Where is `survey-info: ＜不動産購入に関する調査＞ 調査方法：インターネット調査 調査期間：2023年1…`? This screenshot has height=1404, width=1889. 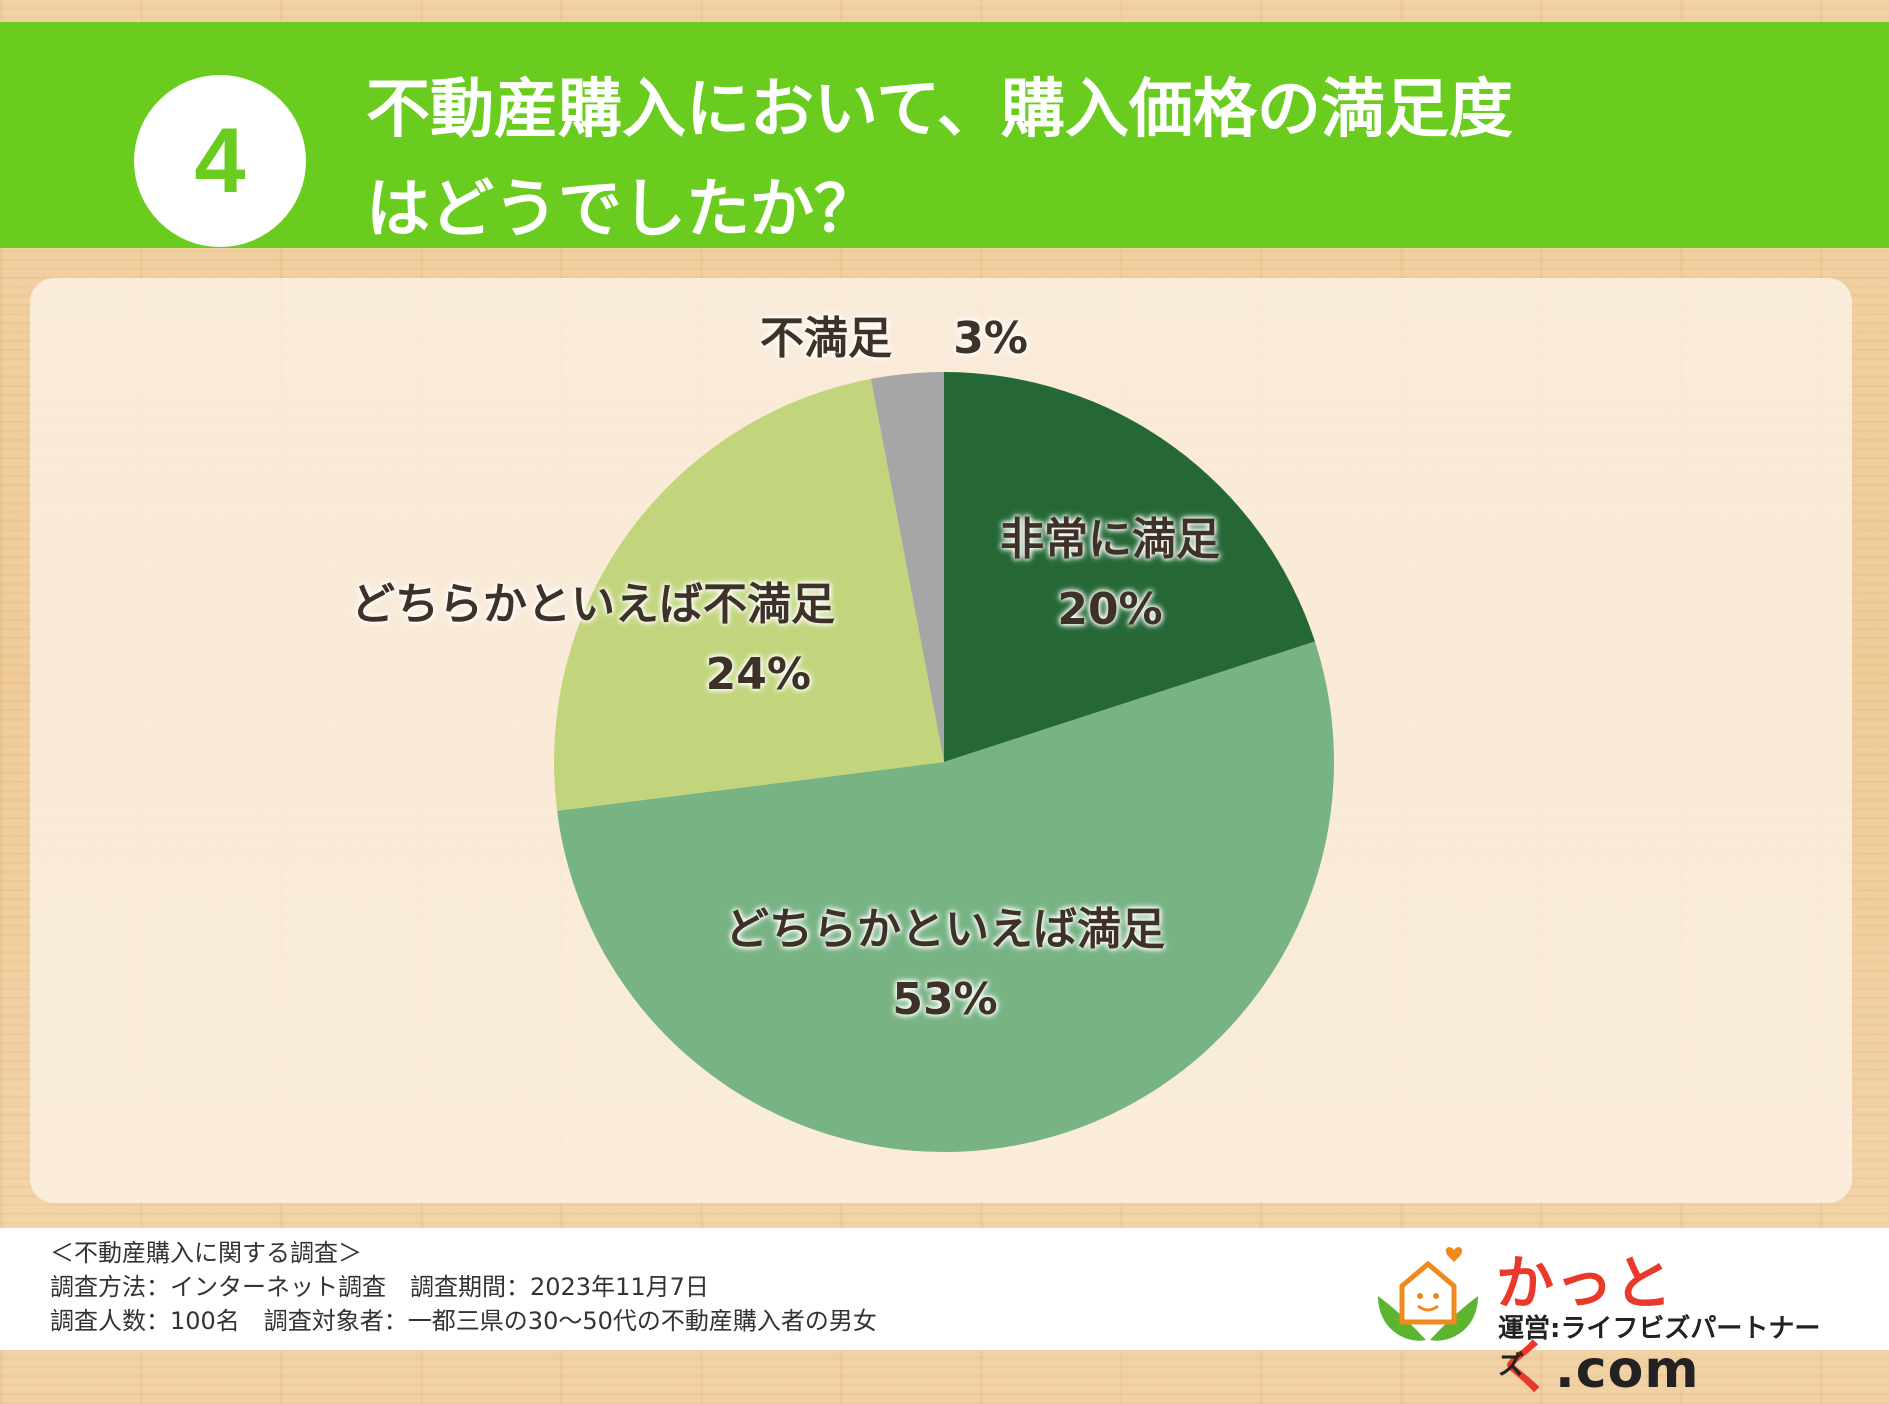 survey-info: ＜不動産購入に関する調査＞ 調査方法：インターネット調査 調査期間：2023年1… is located at coordinates (463, 1287).